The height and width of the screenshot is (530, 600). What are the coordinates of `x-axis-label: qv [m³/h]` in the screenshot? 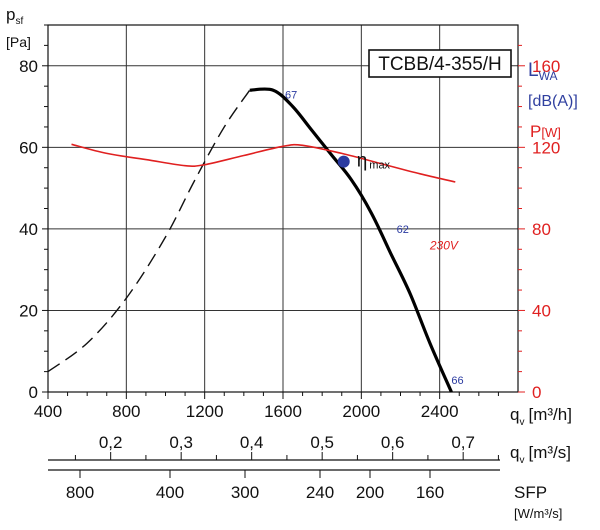 It's located at (541, 416).